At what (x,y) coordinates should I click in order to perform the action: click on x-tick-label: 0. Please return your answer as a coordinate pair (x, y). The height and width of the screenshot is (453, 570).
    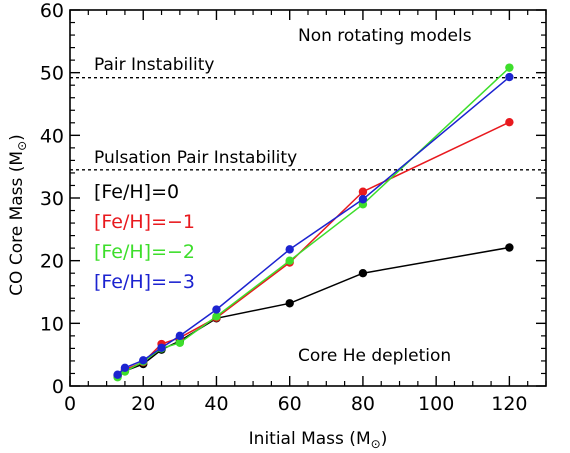
    Looking at the image, I should click on (70, 404).